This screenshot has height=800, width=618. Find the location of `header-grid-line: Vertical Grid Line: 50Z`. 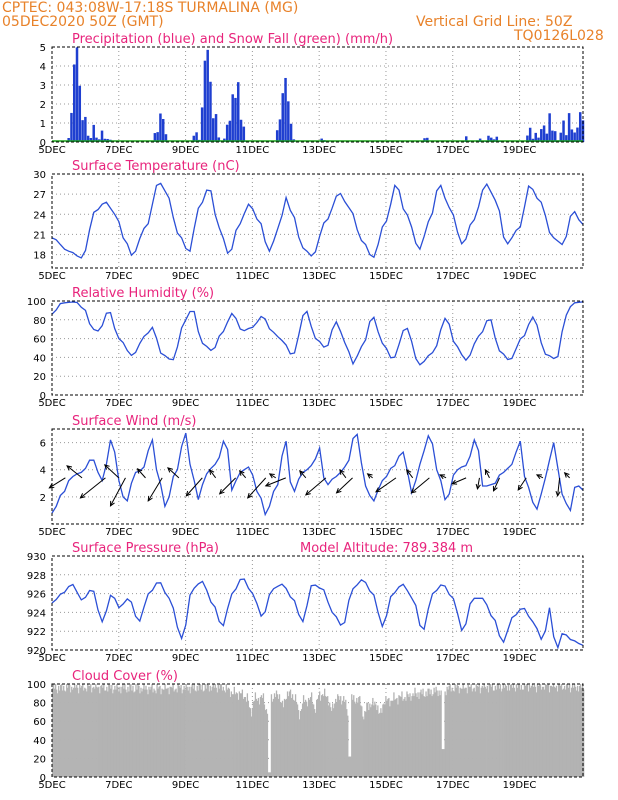

header-grid-line: Vertical Grid Line: 50Z is located at coordinates (494, 22).